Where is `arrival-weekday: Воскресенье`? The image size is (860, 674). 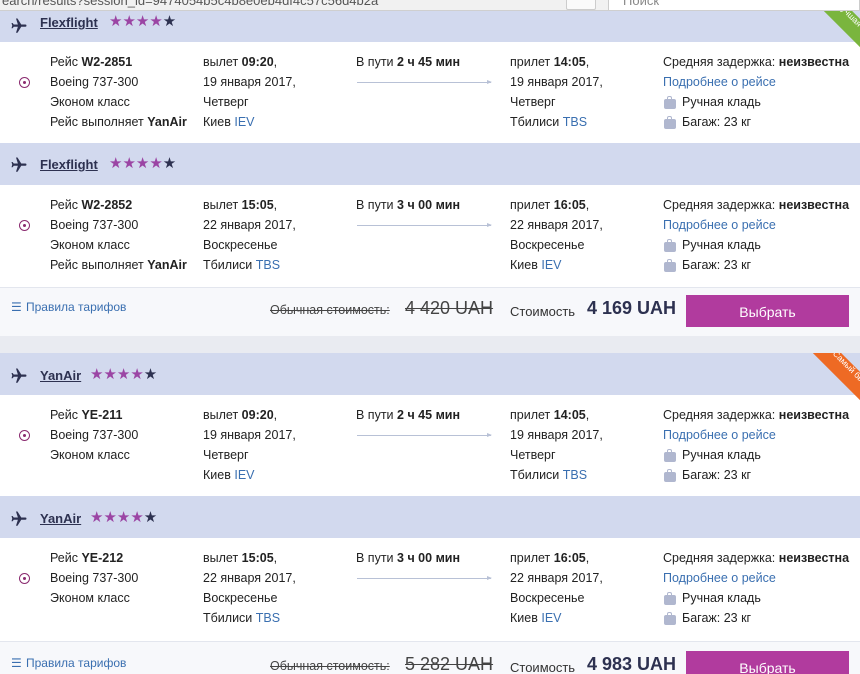
arrival-weekday: Воскресенье is located at coordinates (547, 598).